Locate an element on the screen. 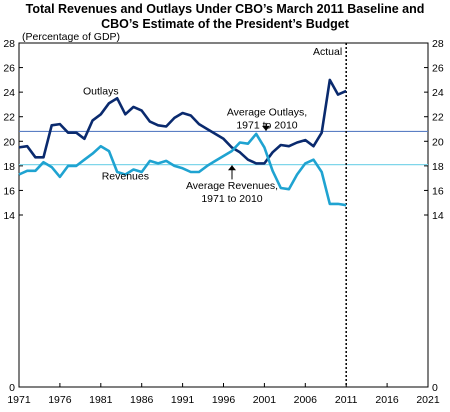  x-tick-label: 1971 is located at coordinates (19, 400).